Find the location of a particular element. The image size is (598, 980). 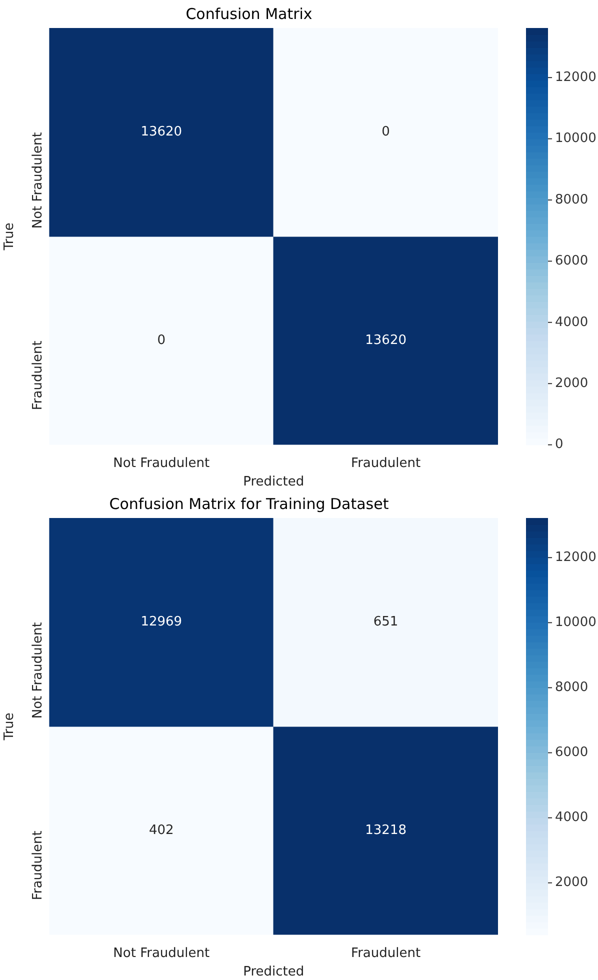

chart-title: Confusion Matrix is located at coordinates (249, 13).